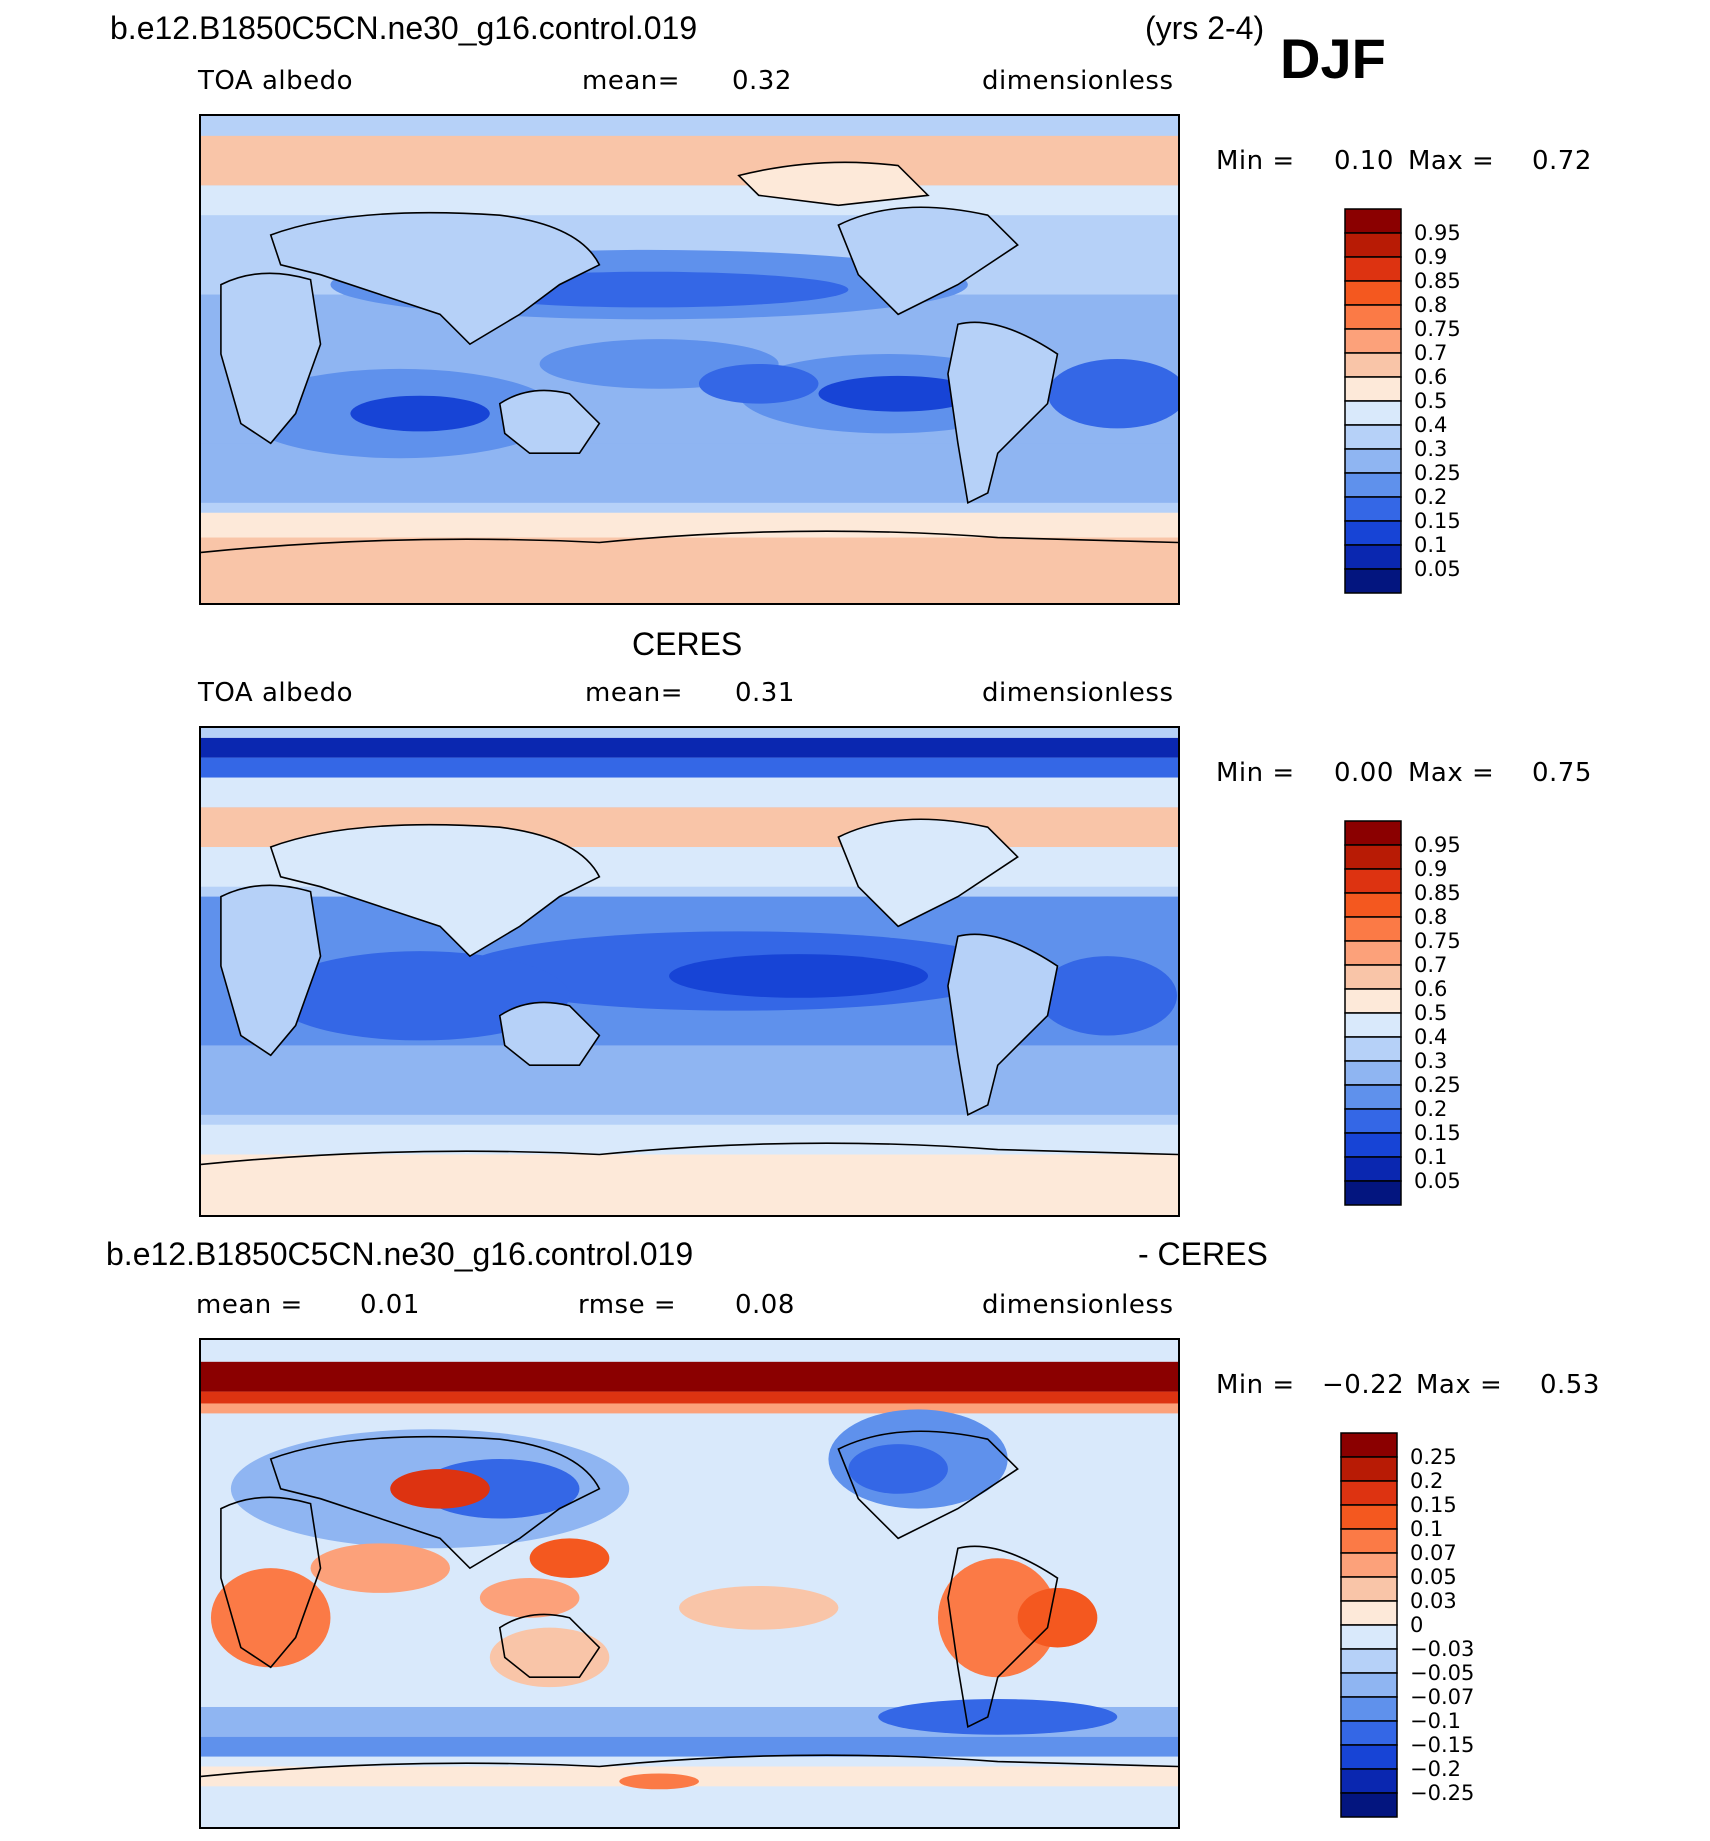  Describe the element at coordinates (404, 28) in the screenshot. I see `case-title: b.e12.B1850C5CN.ne30_g16.control.019` at that location.